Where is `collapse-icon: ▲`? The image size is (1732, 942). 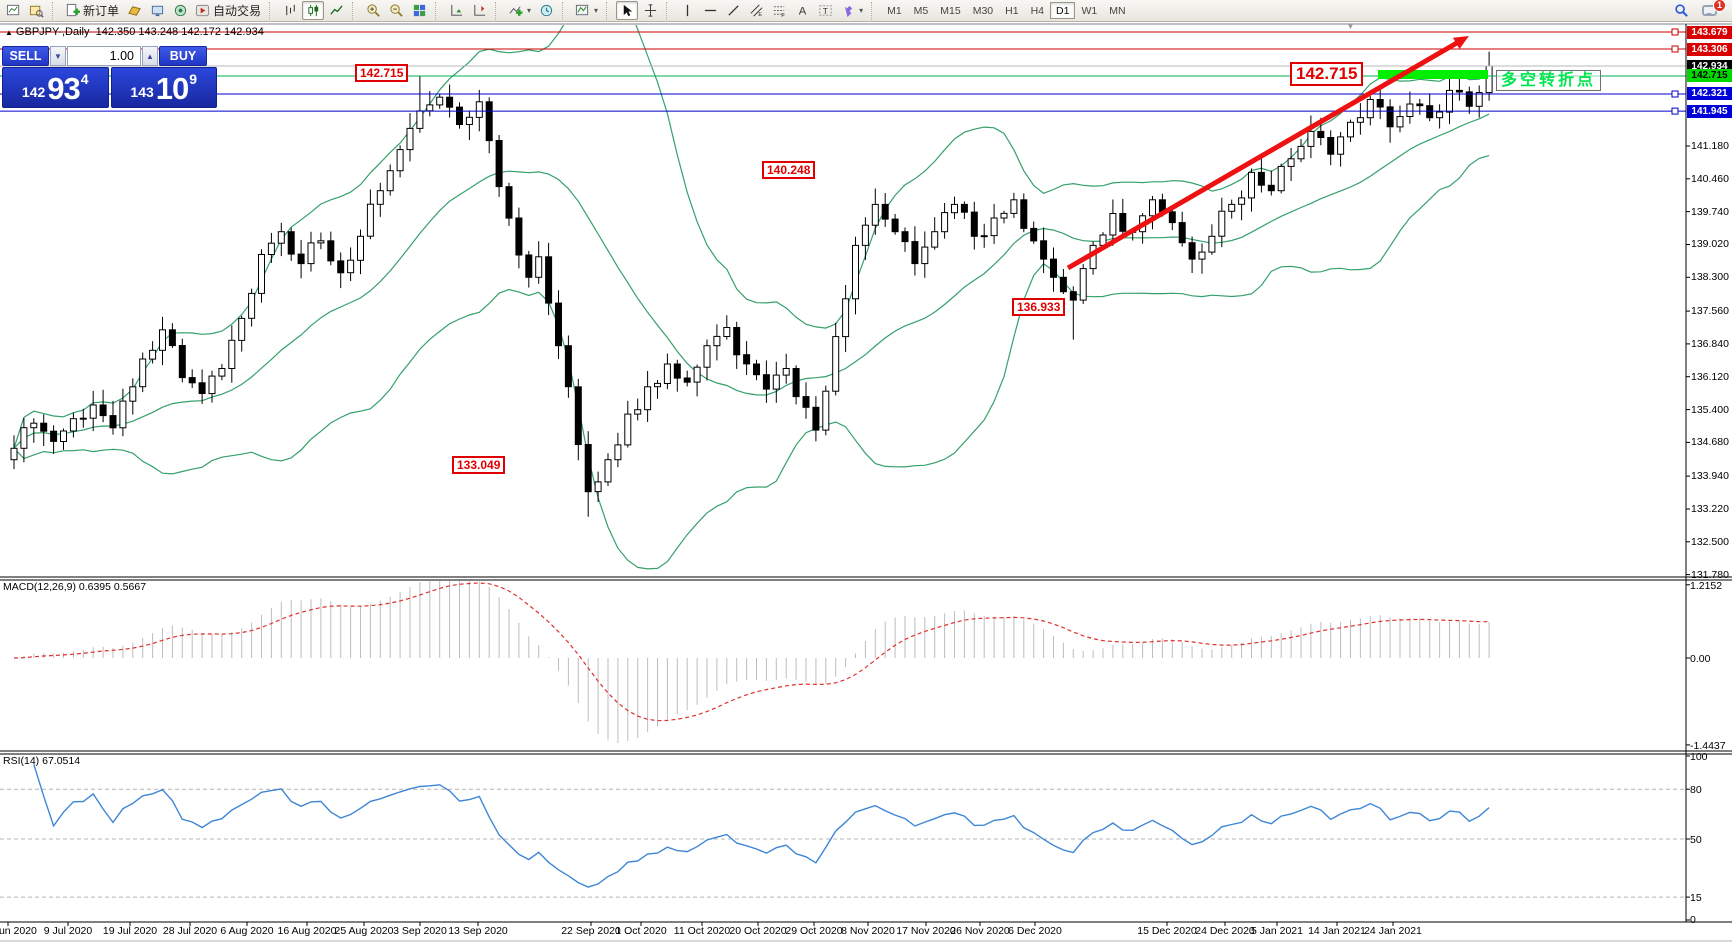 collapse-icon: ▲ is located at coordinates (9, 32).